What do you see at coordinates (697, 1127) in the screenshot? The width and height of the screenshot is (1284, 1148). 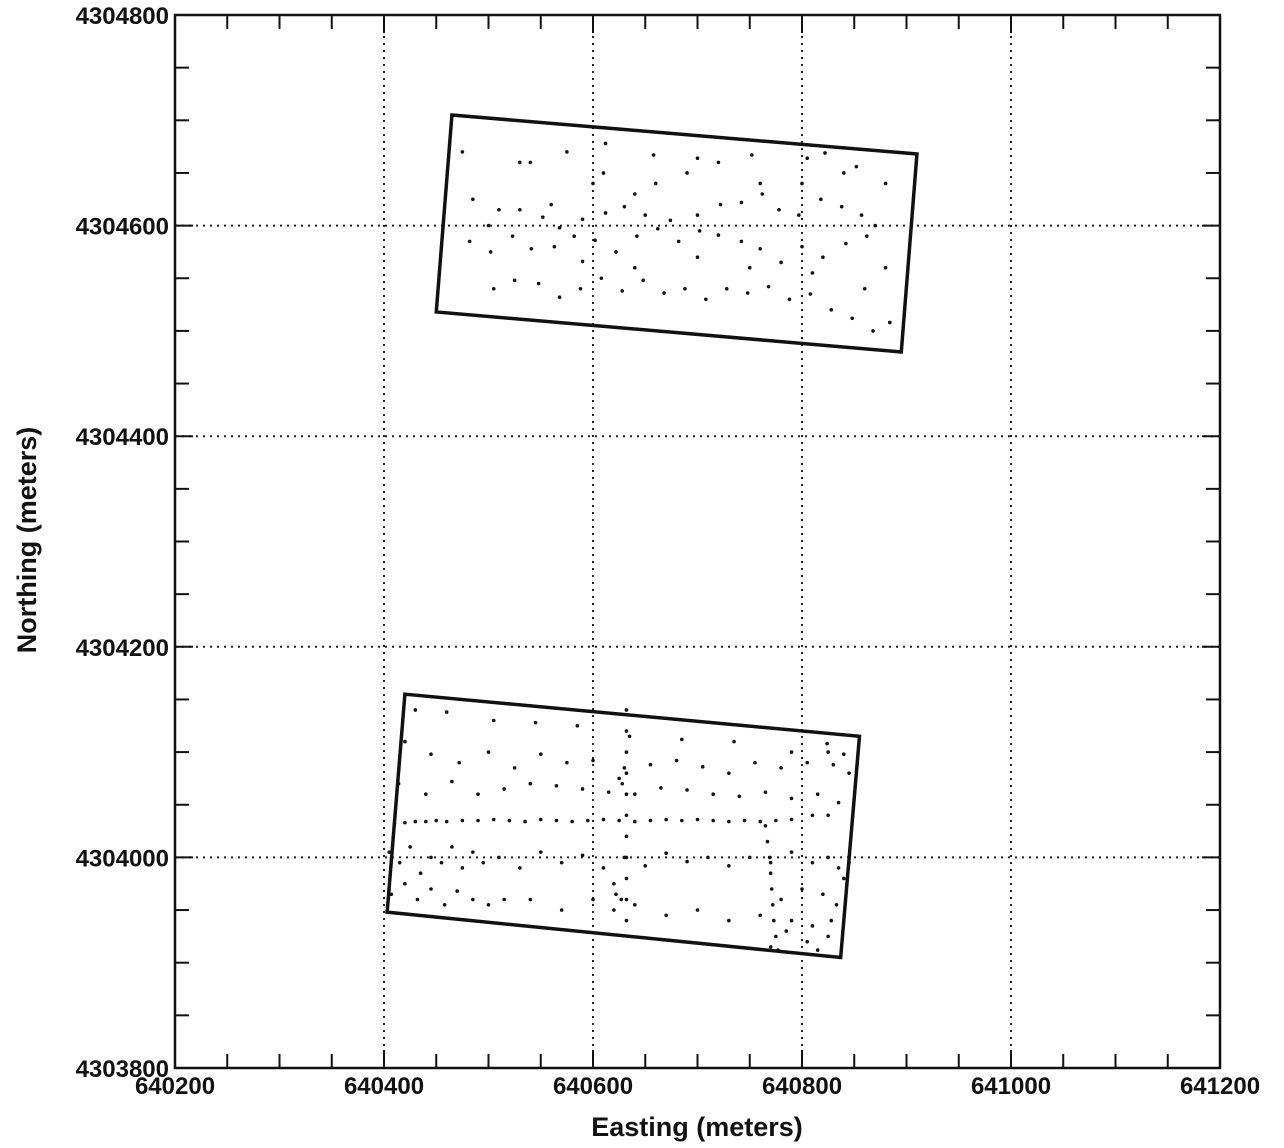 I see `x-axis-title: Easting (meters)` at bounding box center [697, 1127].